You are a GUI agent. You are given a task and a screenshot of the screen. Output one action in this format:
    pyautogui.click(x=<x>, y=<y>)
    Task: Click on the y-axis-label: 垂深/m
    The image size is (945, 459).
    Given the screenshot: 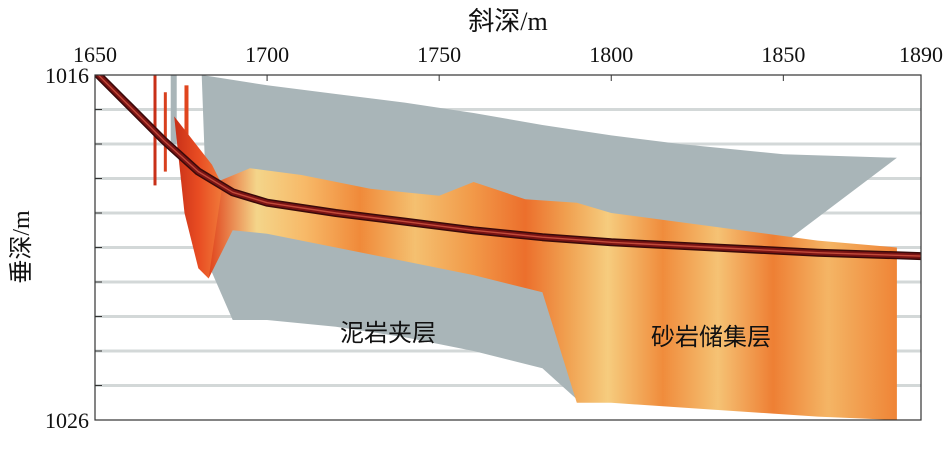 What is the action you would take?
    pyautogui.click(x=21, y=247)
    